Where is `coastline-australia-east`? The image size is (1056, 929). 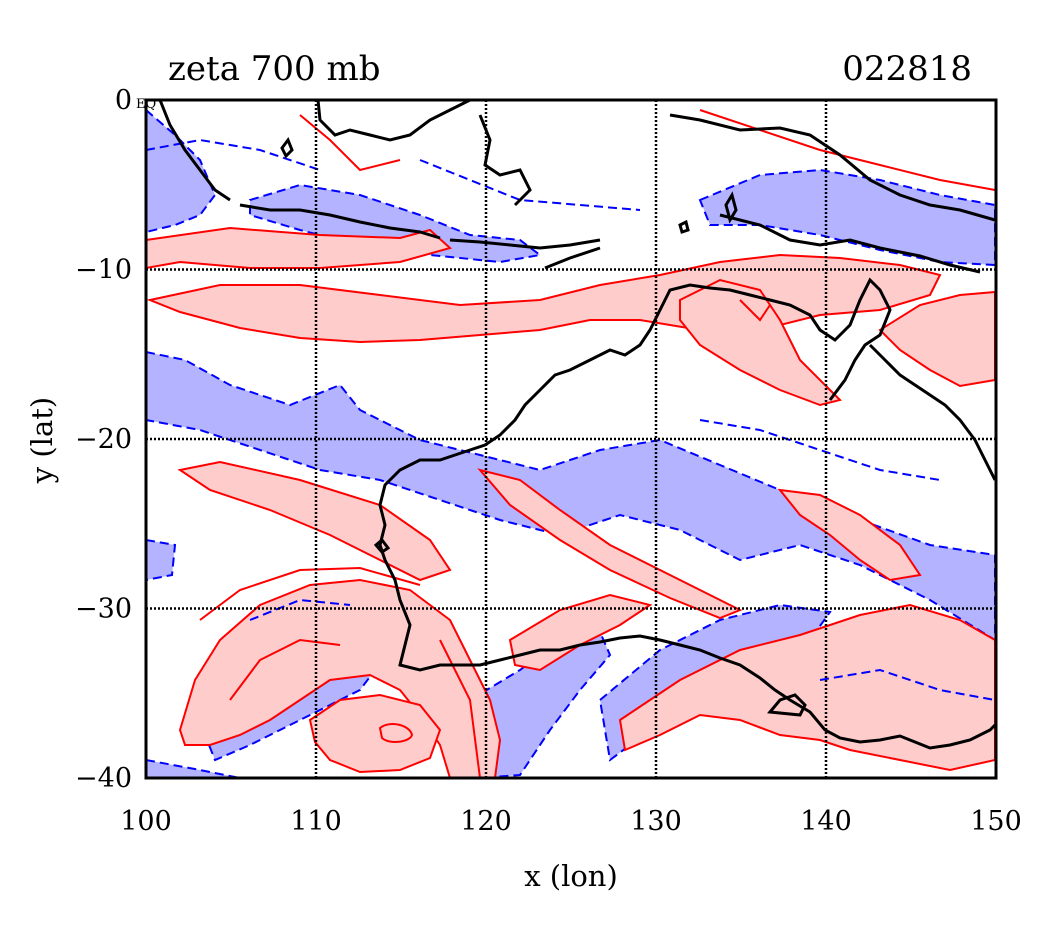
coastline-australia-east is located at coordinates (932, 412).